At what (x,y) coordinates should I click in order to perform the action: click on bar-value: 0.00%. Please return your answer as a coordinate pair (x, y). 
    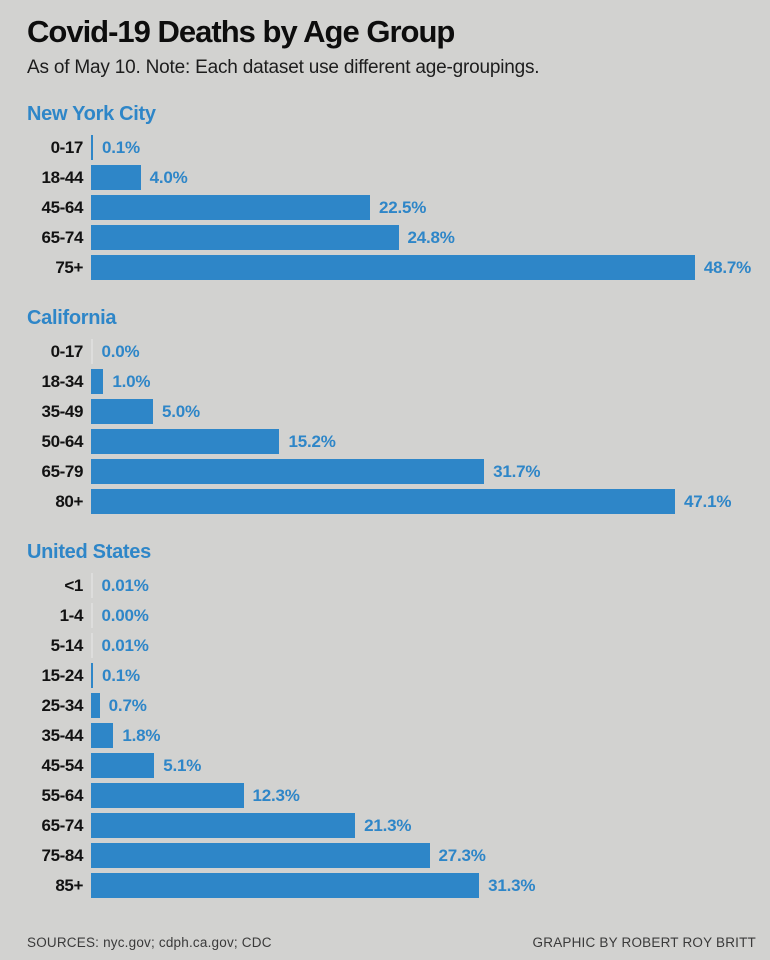
    Looking at the image, I should click on (125, 616).